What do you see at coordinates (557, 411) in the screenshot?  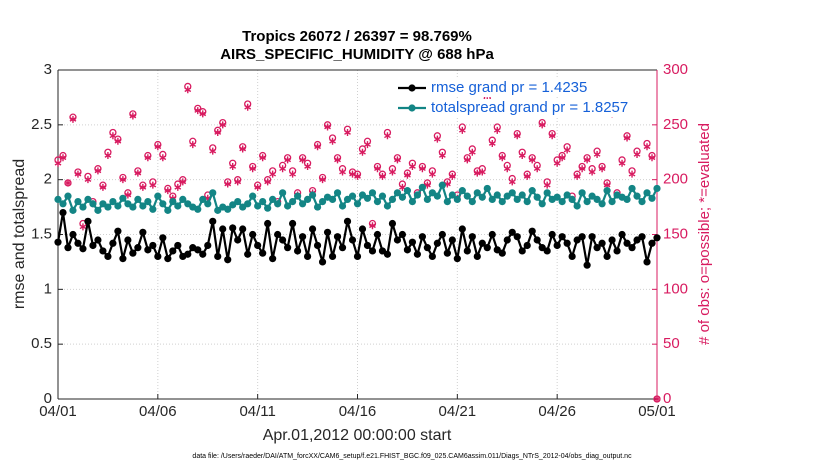 I see `x-tick-label: 04/26` at bounding box center [557, 411].